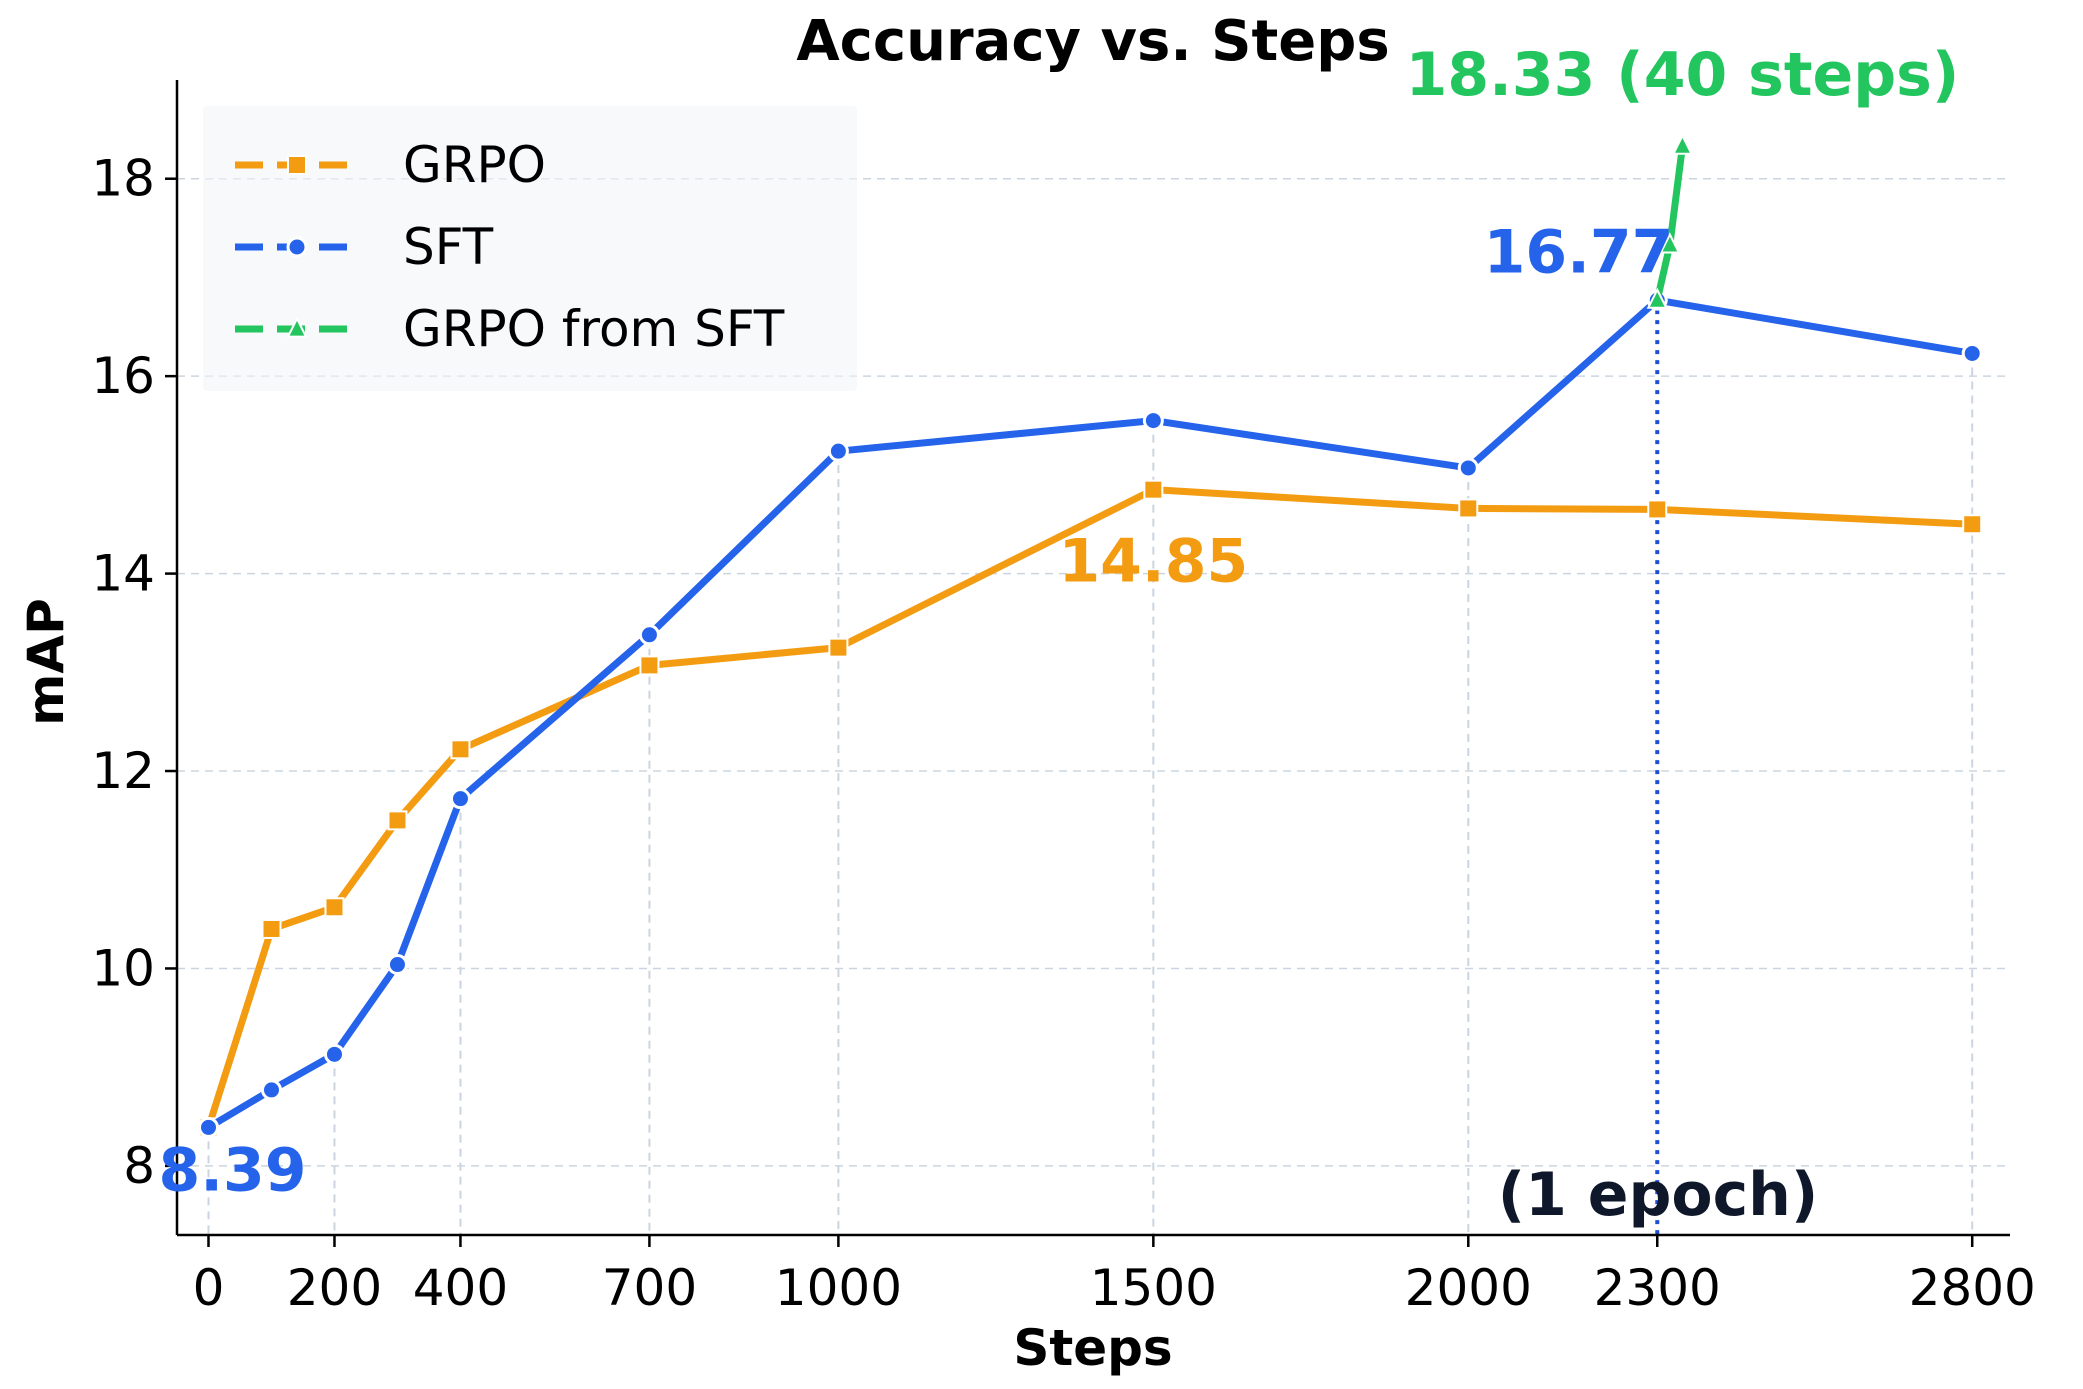 The height and width of the screenshot is (1389, 2083). I want to click on y-tick-label: 10, so click(123, 968).